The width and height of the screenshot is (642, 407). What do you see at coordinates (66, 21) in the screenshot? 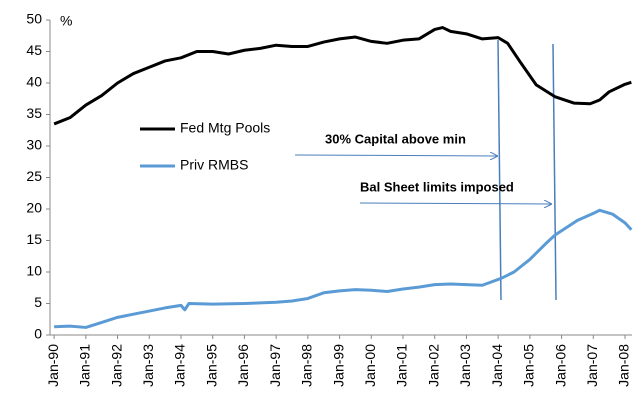
I see `y-unit: %` at bounding box center [66, 21].